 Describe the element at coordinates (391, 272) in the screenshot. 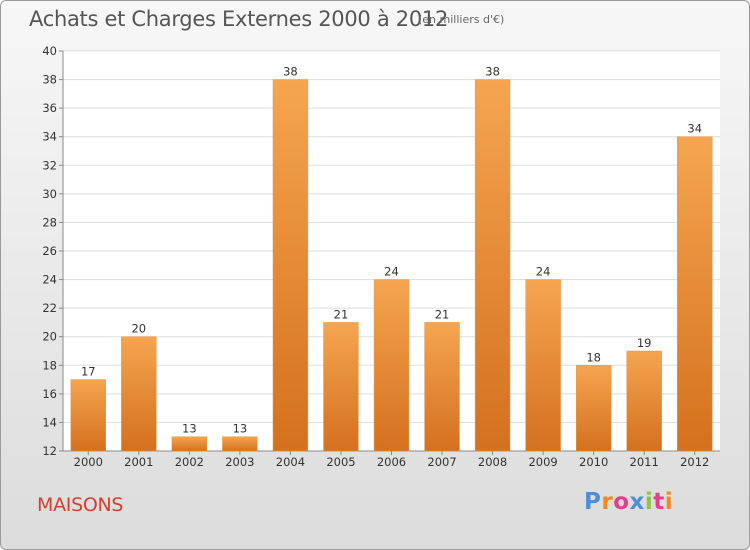

I see `data-label-2006: 24` at that location.